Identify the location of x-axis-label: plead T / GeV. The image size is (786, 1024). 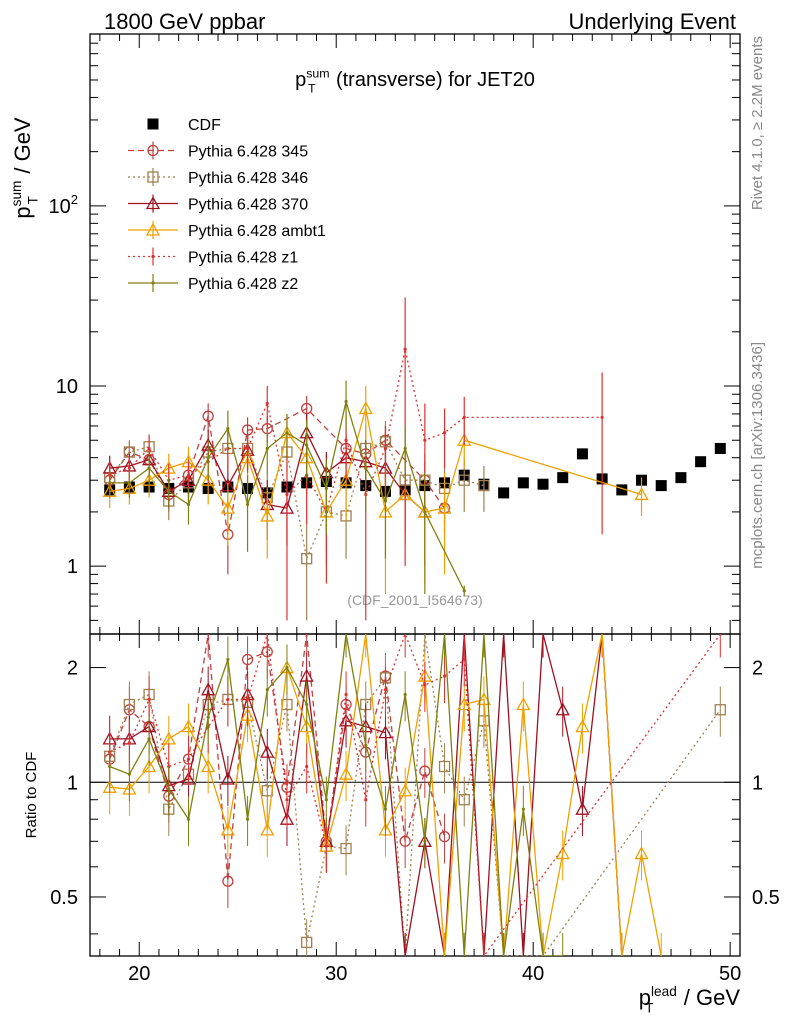
(690, 1000).